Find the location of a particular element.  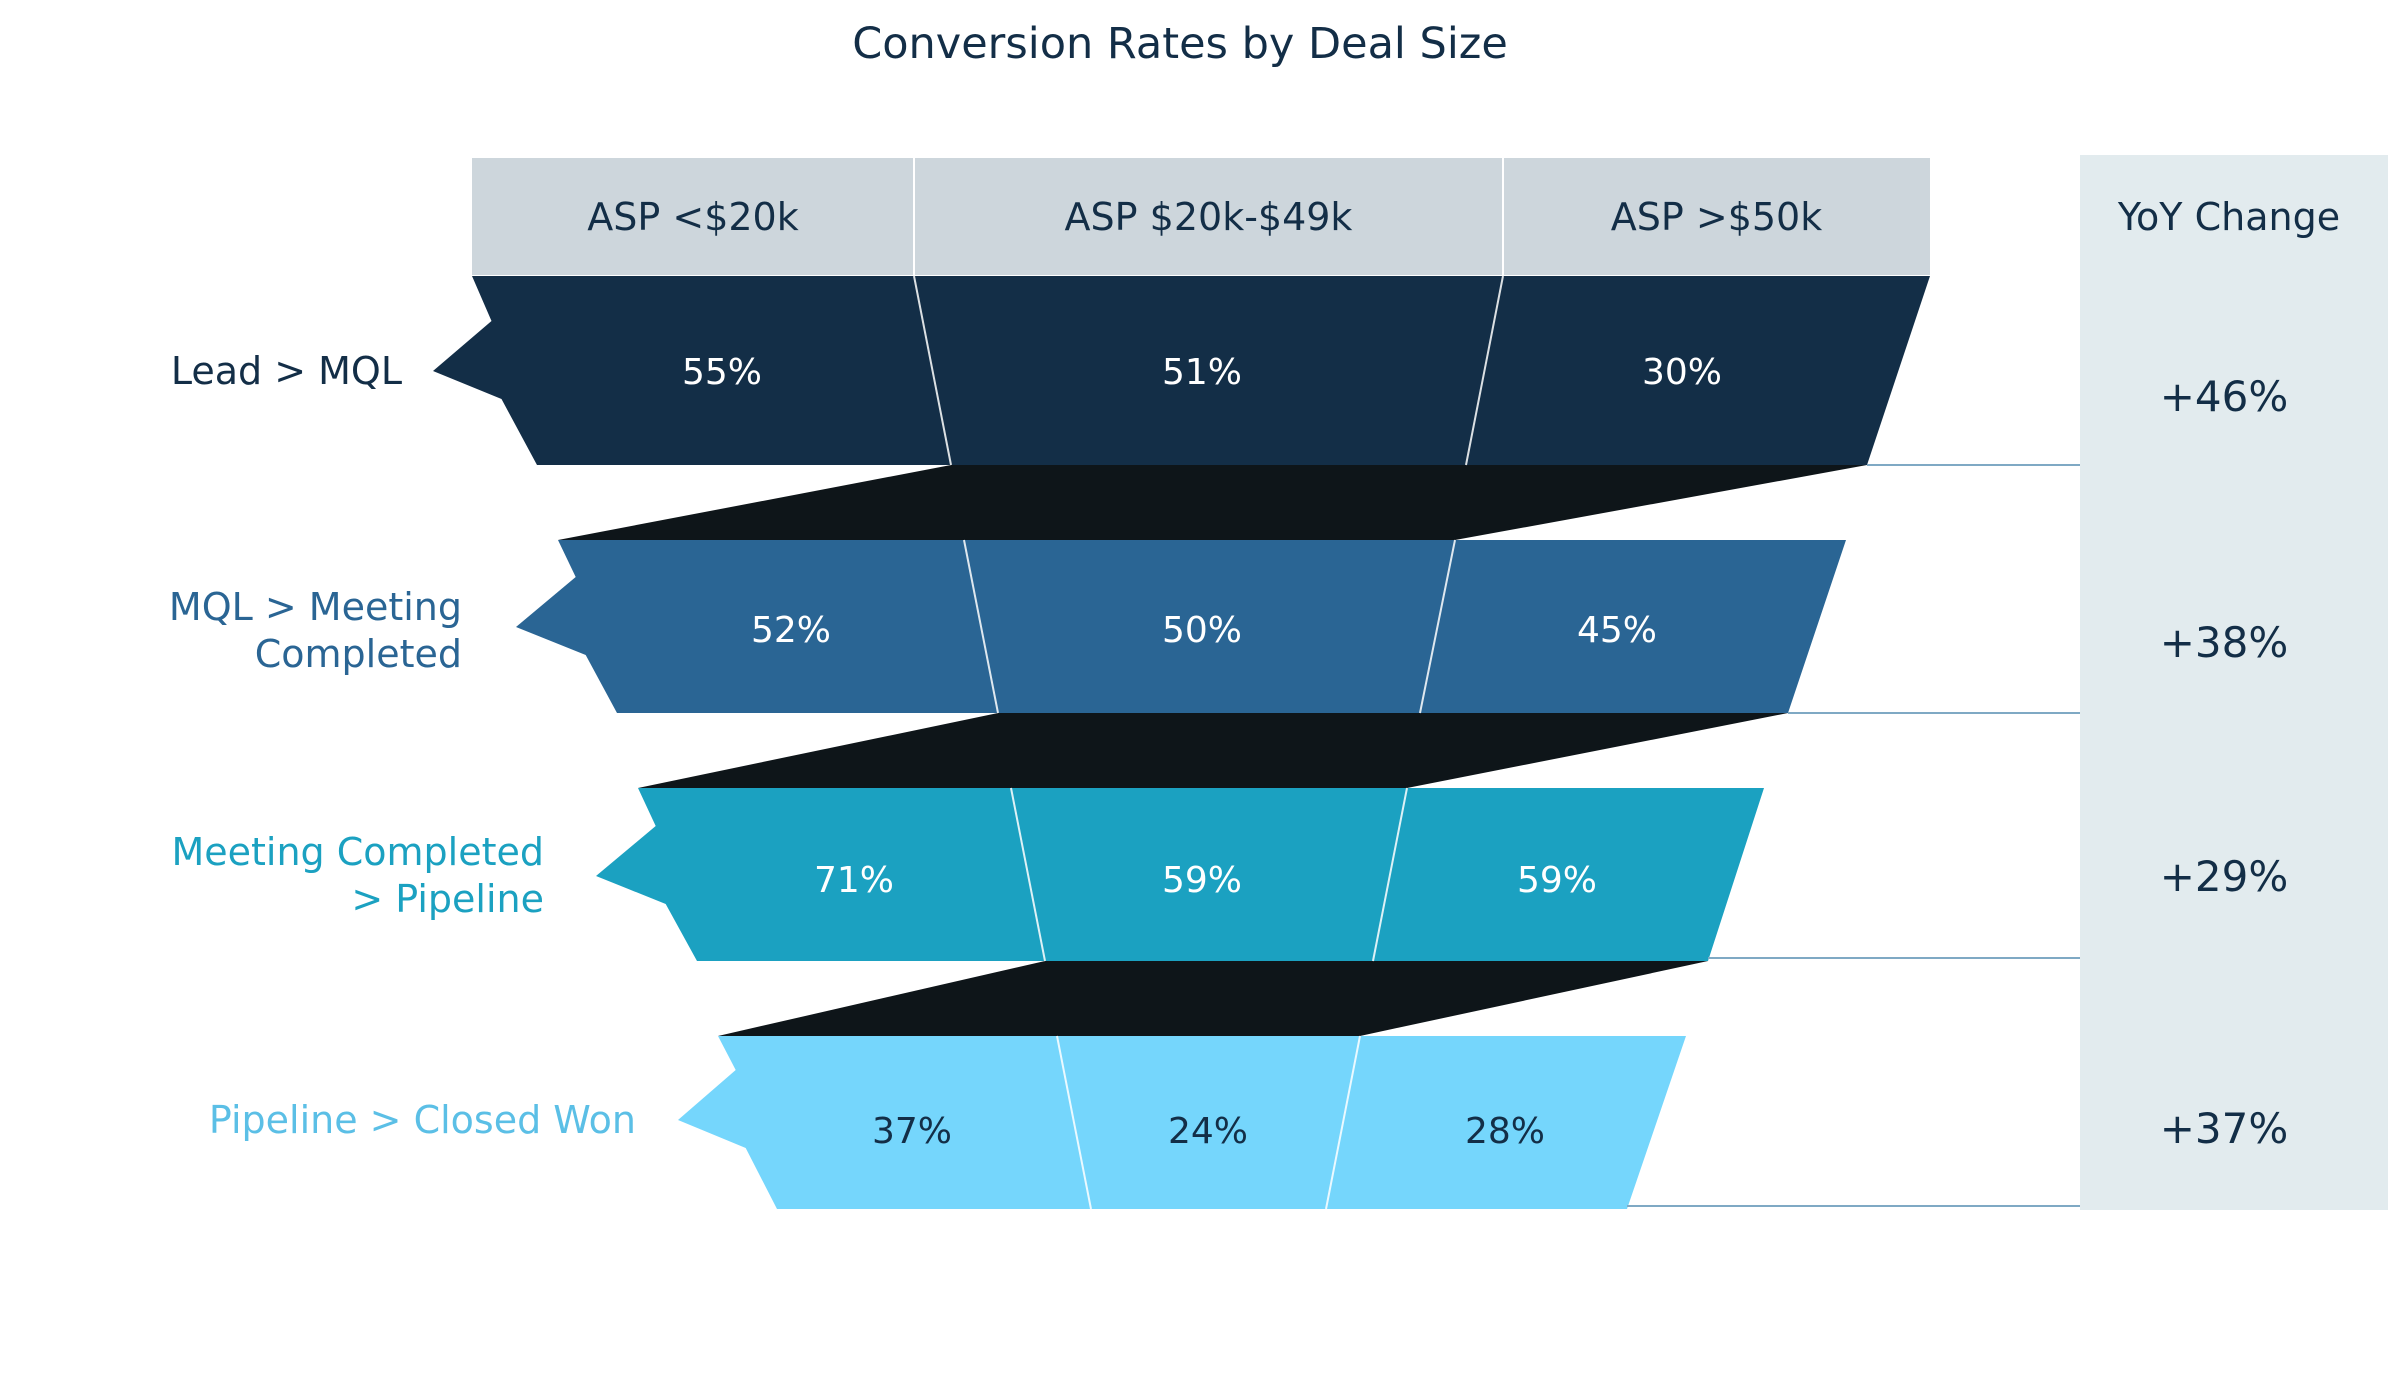

yoy-value: +38% is located at coordinates (2224, 642).